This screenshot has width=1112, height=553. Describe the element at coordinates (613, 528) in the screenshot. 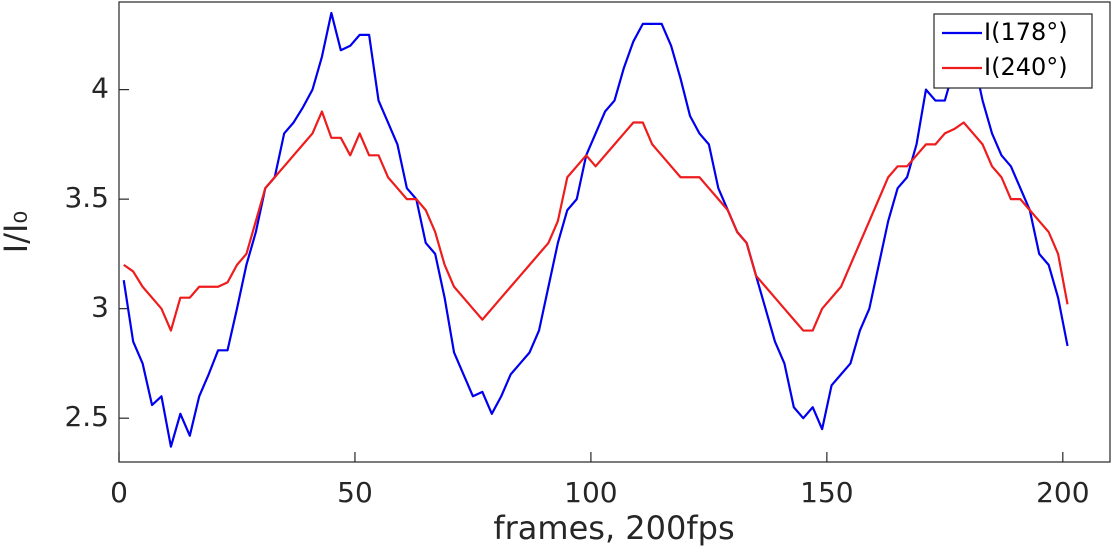

I see `x-axis-label: frames, 200fps` at that location.